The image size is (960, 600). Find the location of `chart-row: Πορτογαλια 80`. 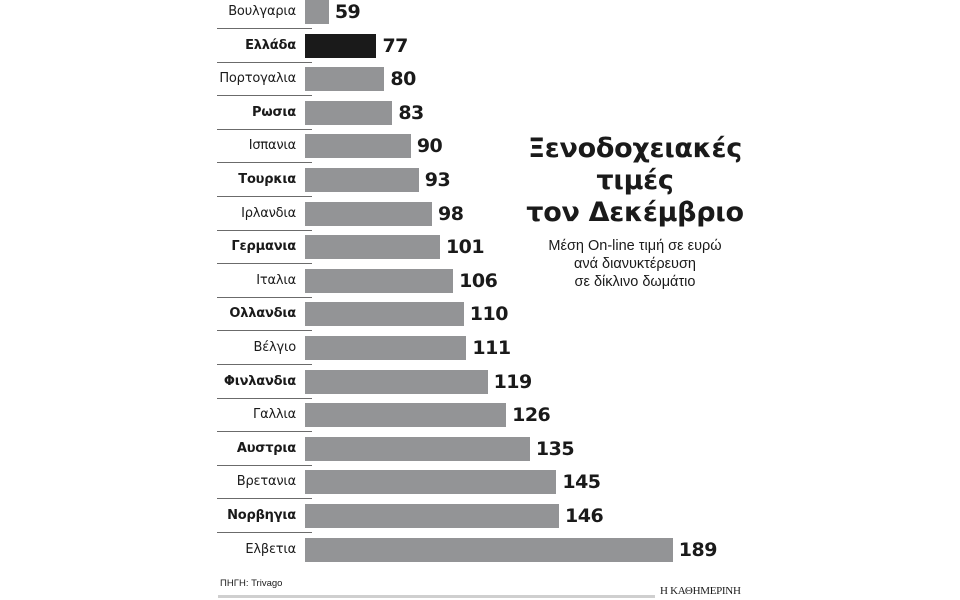

chart-row: Πορτογαλια 80 is located at coordinates (517, 84).